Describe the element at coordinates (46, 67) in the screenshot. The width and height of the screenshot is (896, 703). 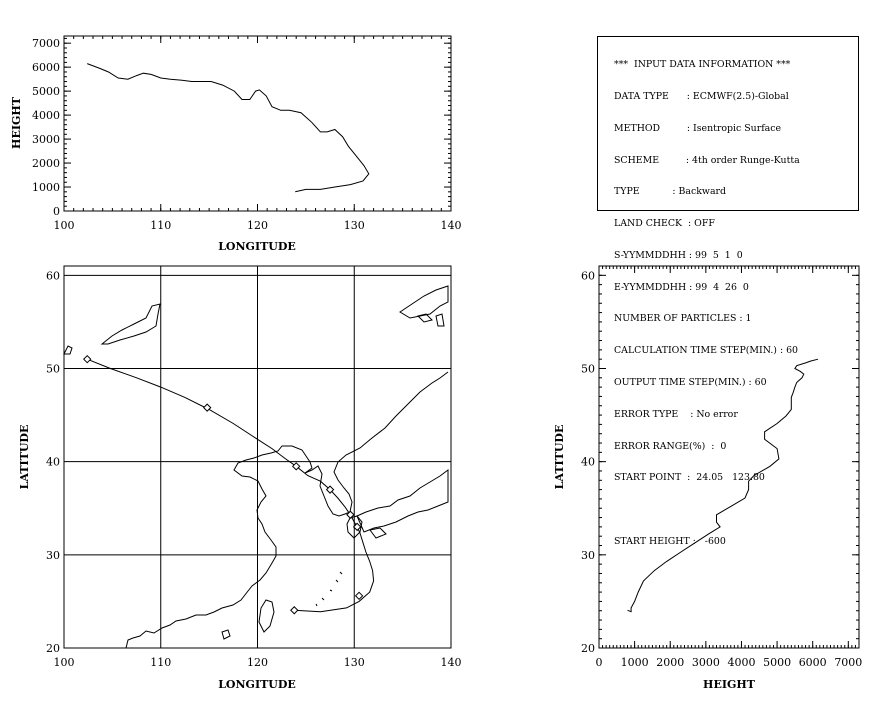
I see `y-tick-label: 6000` at that location.